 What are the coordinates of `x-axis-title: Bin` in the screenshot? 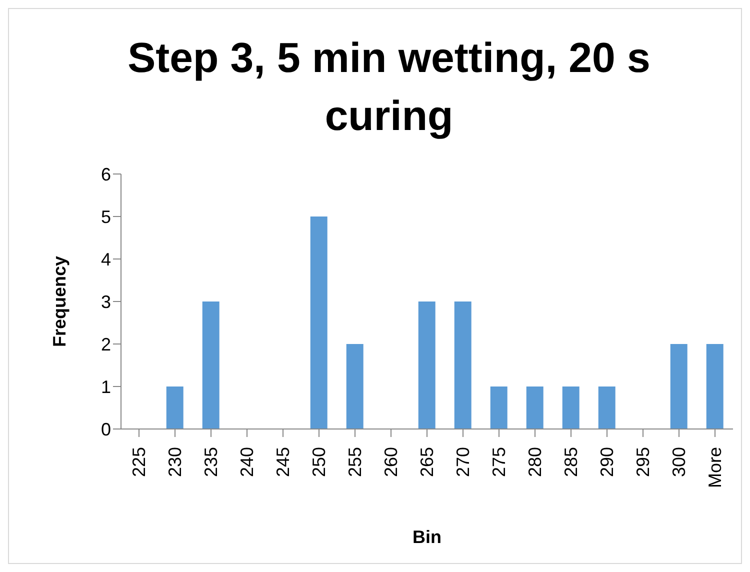 It's located at (427, 537).